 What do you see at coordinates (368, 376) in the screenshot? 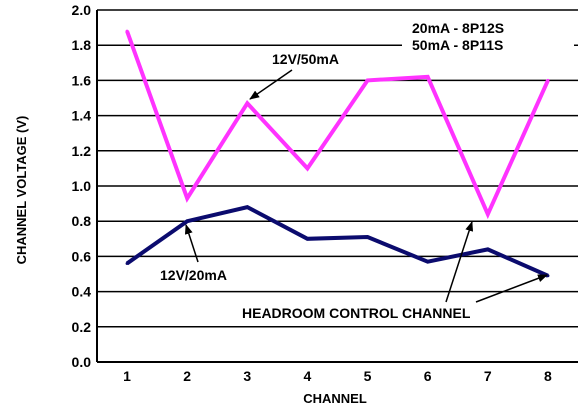
I see `x-tick-label: 5` at bounding box center [368, 376].